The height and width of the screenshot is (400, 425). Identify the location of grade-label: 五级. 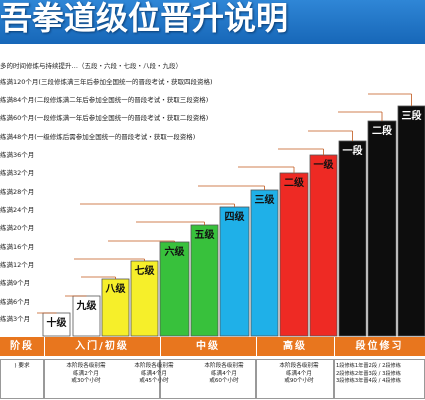
(205, 234).